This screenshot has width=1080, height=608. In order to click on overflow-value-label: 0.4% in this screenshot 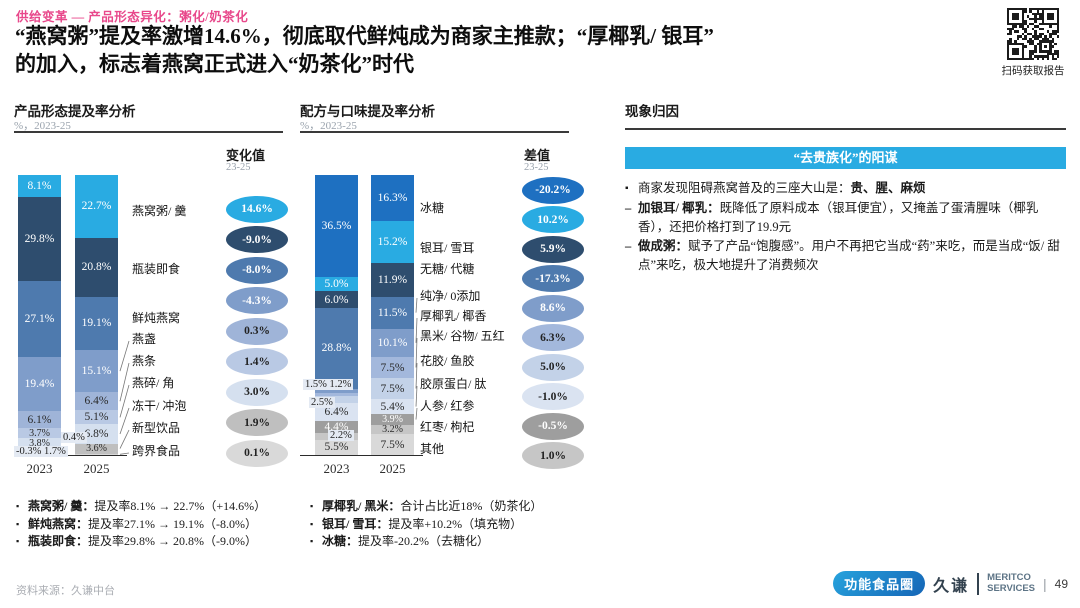, I will do `click(74, 437)`.